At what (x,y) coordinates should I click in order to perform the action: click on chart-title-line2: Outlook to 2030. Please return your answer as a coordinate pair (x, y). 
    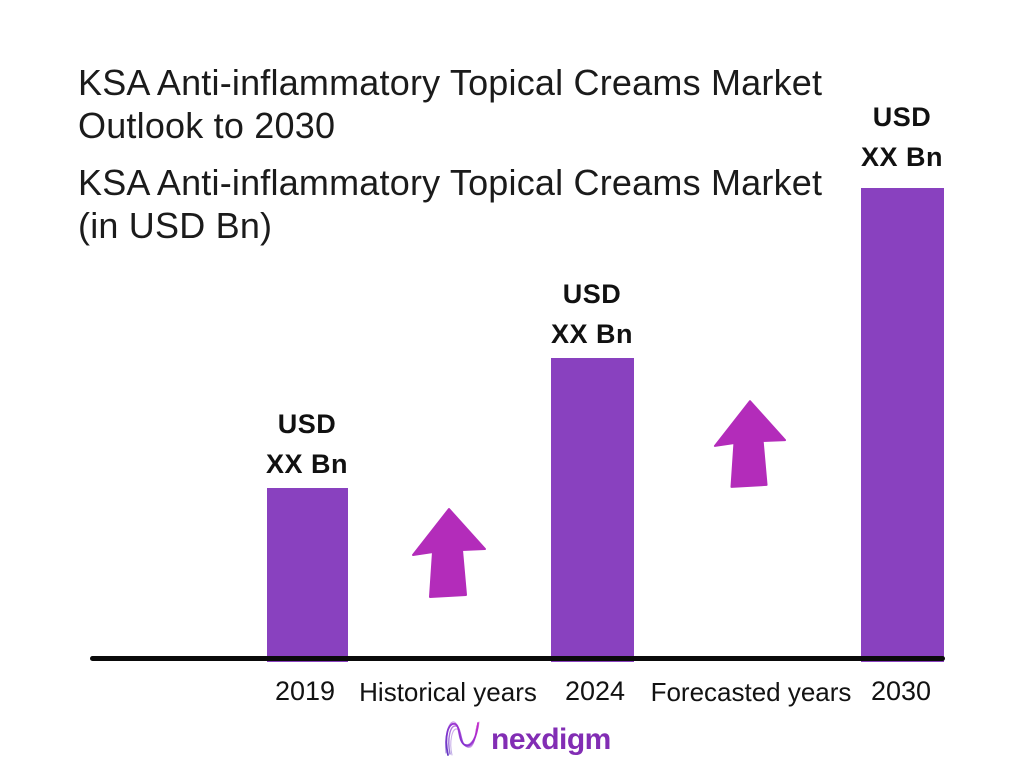
    Looking at the image, I should click on (207, 125).